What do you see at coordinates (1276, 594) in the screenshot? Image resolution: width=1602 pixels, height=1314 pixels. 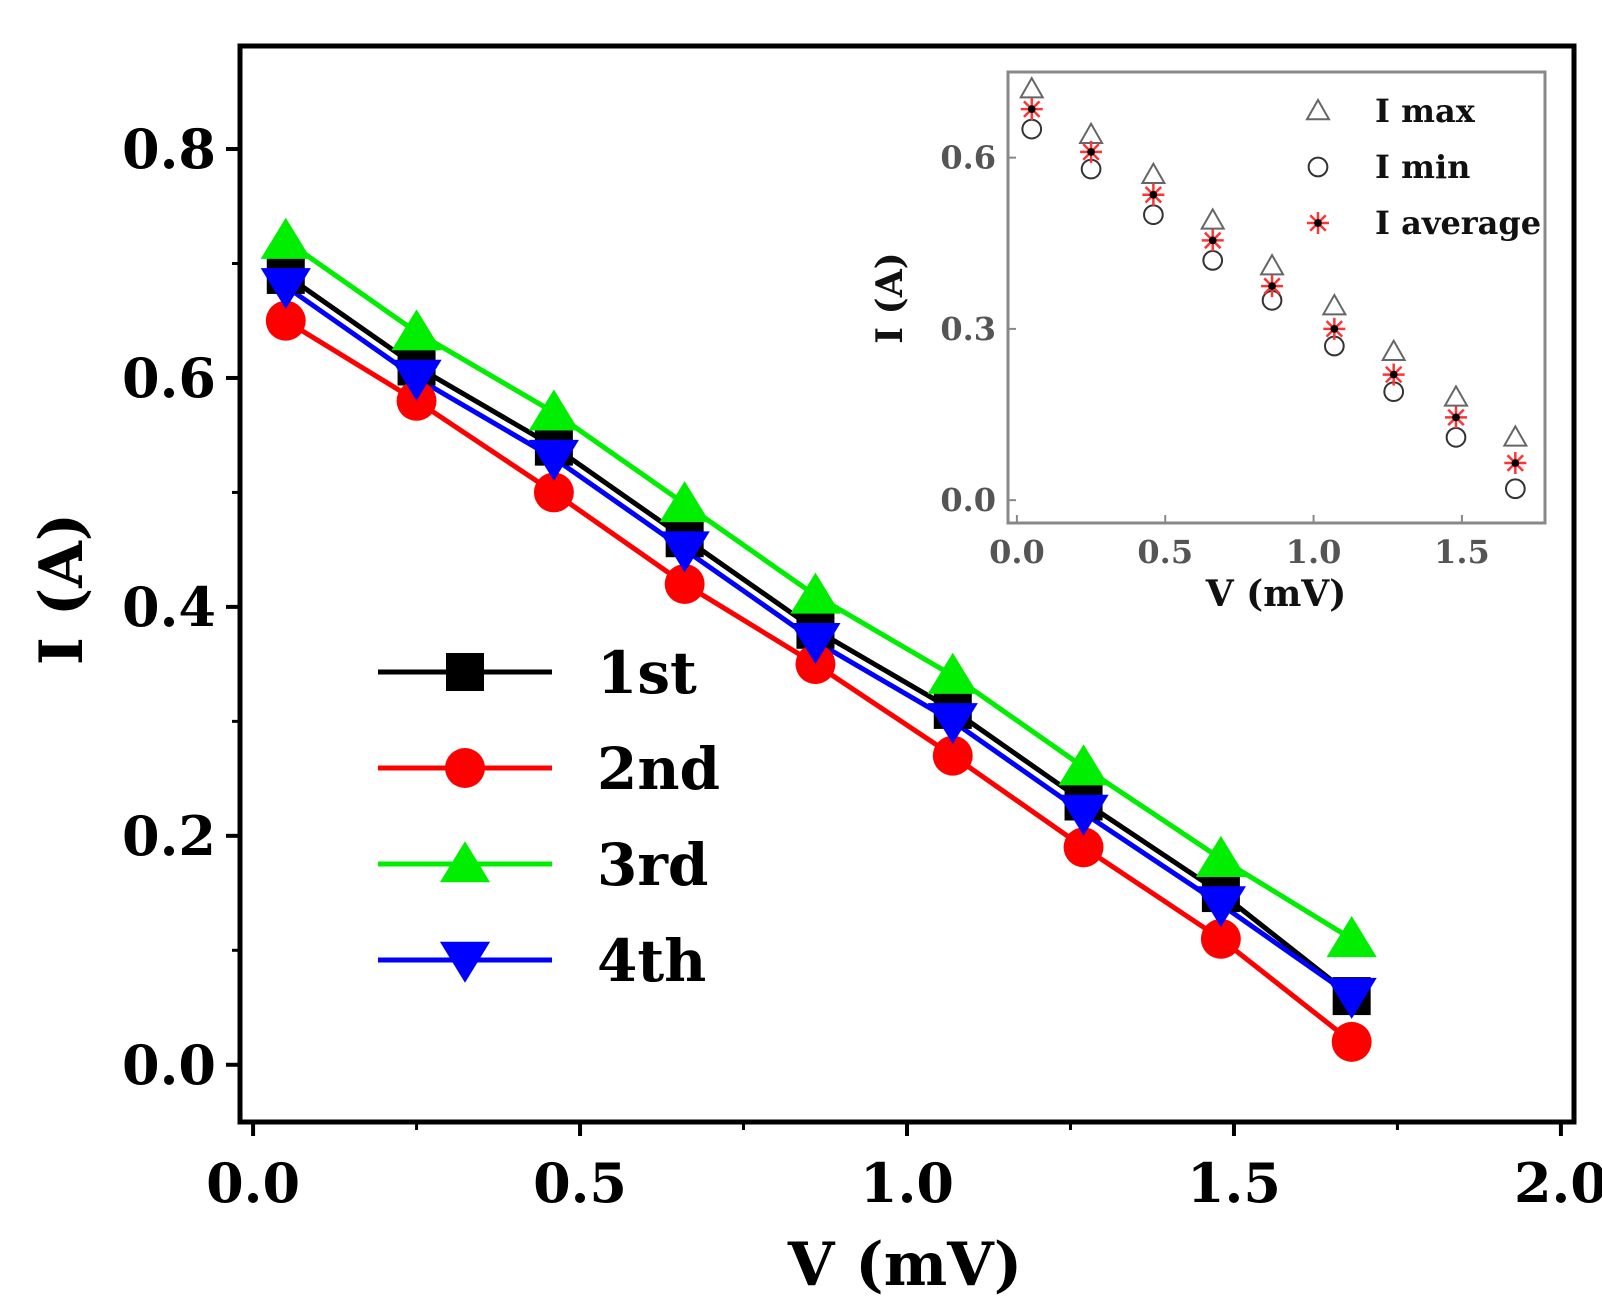 I see `inset-x-axis-title: V (mV)` at bounding box center [1276, 594].